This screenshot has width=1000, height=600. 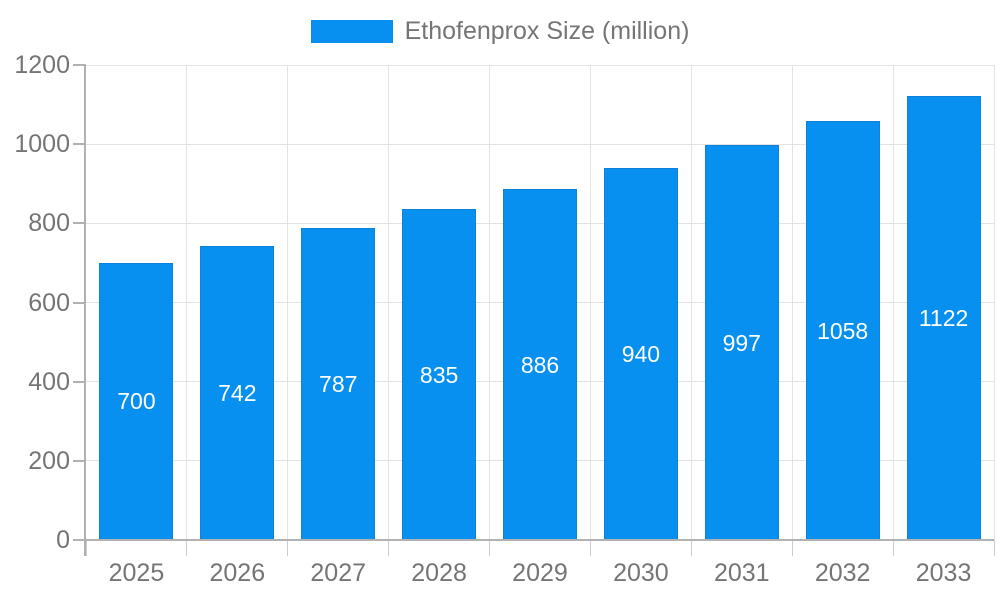 I want to click on x-axis-label: 2028, so click(x=439, y=573).